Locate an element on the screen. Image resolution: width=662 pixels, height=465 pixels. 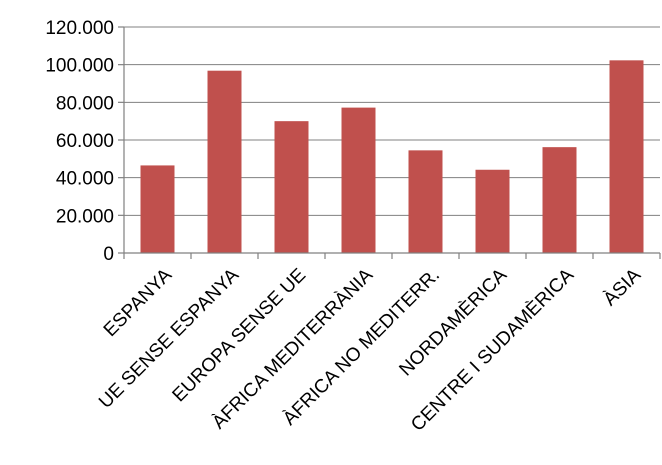
y-tick-label: 120.000 is located at coordinates (79, 28).